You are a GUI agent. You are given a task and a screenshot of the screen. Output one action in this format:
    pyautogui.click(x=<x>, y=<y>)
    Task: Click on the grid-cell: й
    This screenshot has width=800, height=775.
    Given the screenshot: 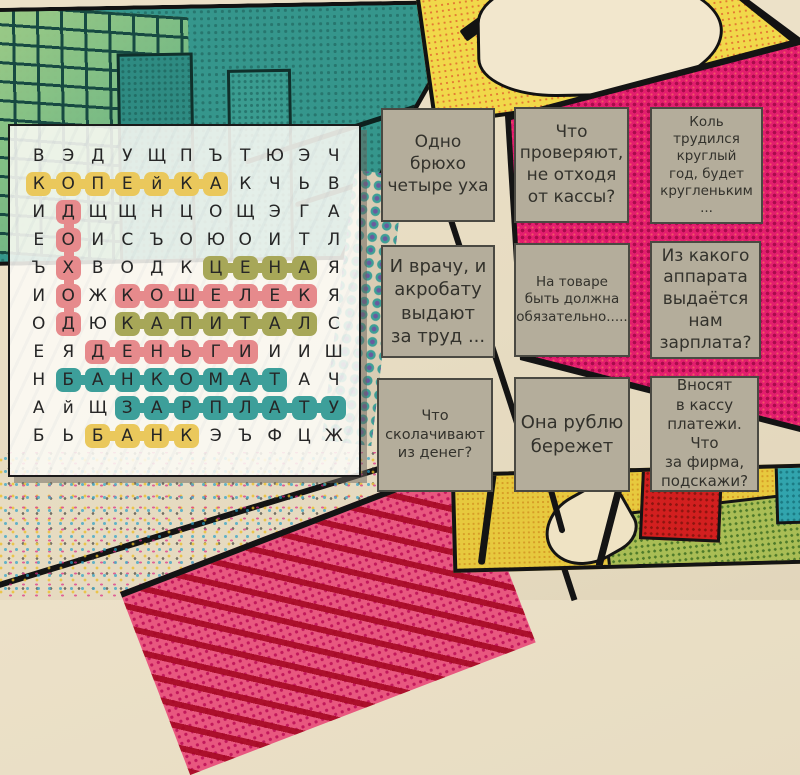 What is the action you would take?
    pyautogui.click(x=159, y=184)
    